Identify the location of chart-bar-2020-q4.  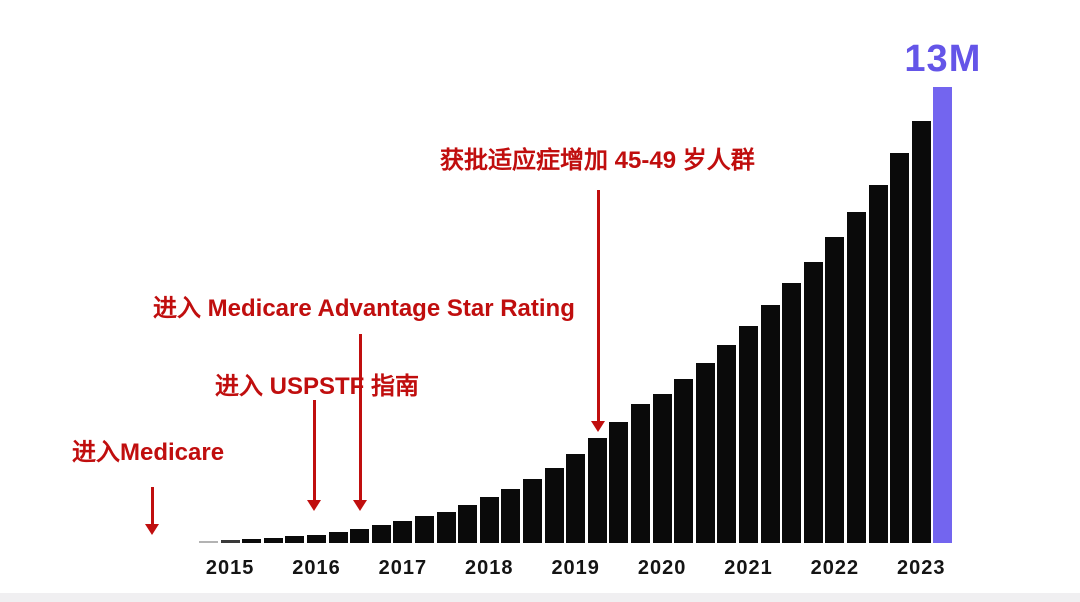
(705, 453).